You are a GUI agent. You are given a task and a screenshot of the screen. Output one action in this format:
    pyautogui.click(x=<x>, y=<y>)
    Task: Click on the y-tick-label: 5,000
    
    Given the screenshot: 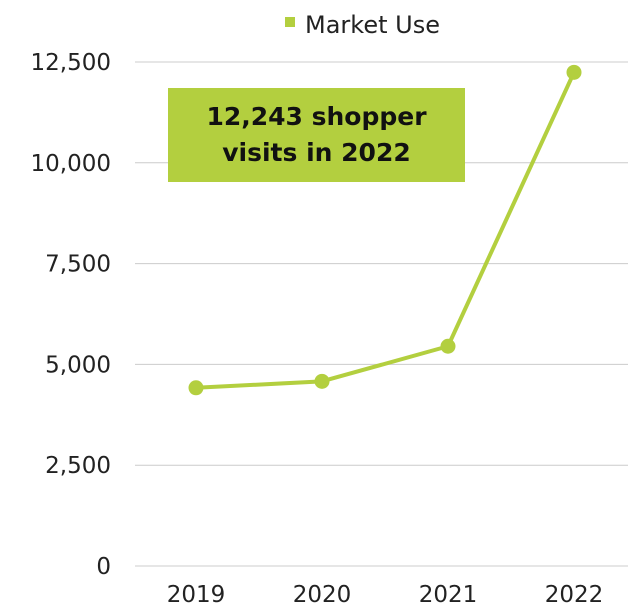 What is the action you would take?
    pyautogui.click(x=78, y=365)
    